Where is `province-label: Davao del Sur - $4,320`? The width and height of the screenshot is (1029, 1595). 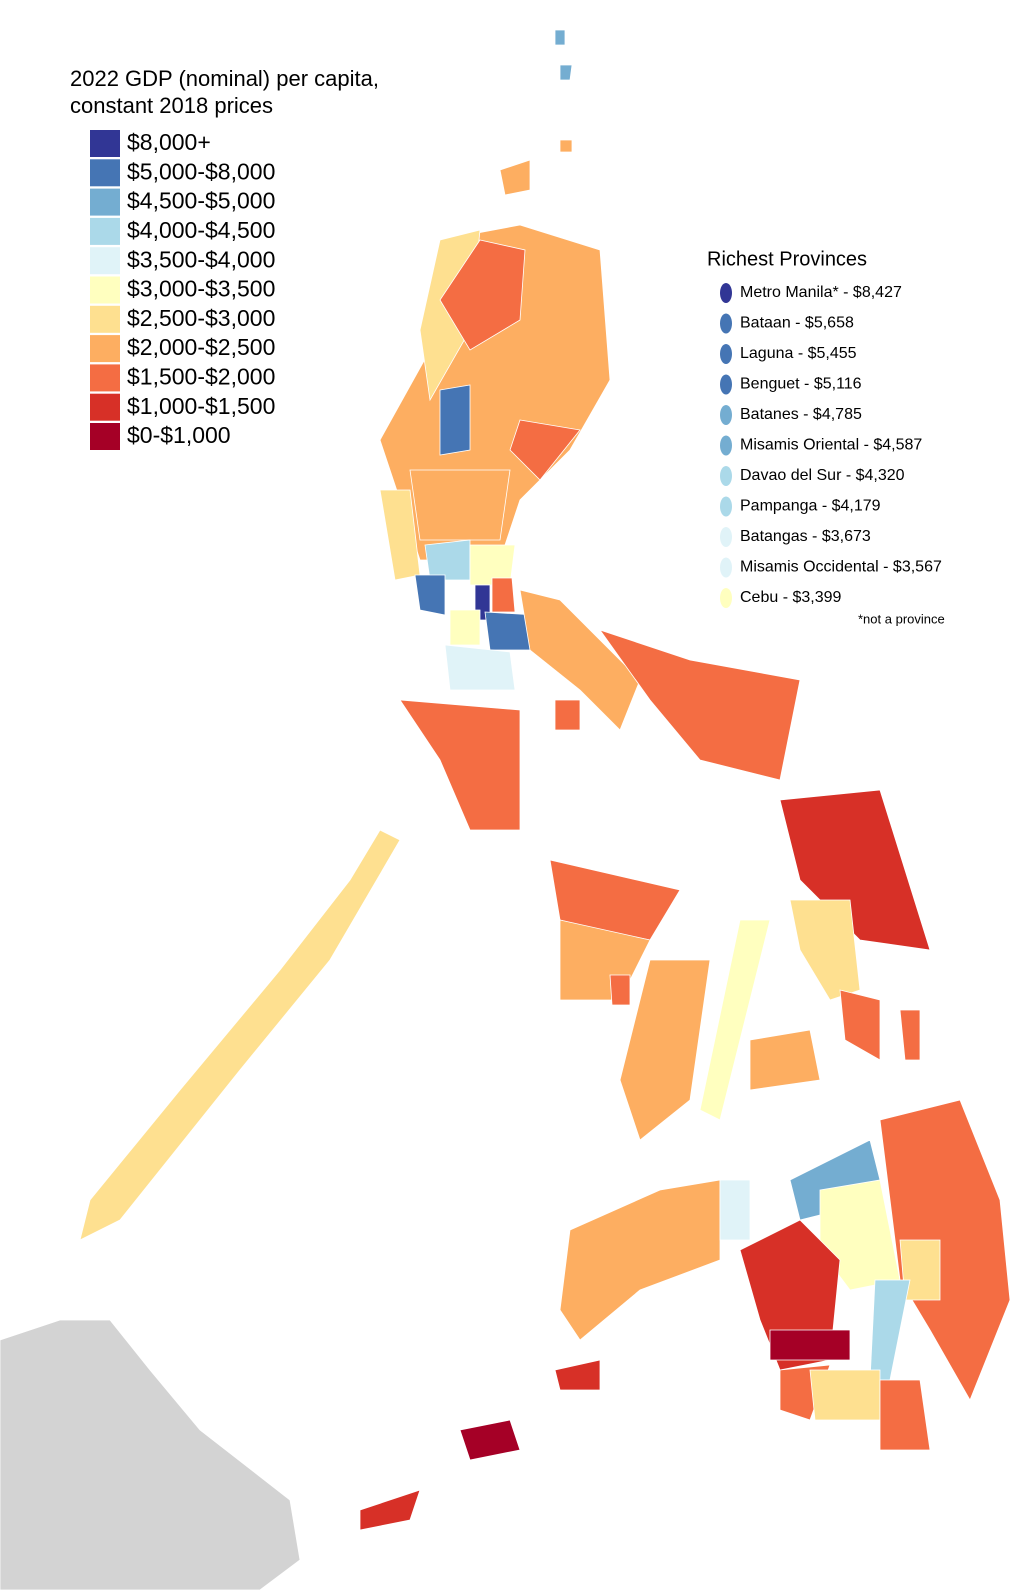 province-label: Davao del Sur - $4,320 is located at coordinates (822, 475).